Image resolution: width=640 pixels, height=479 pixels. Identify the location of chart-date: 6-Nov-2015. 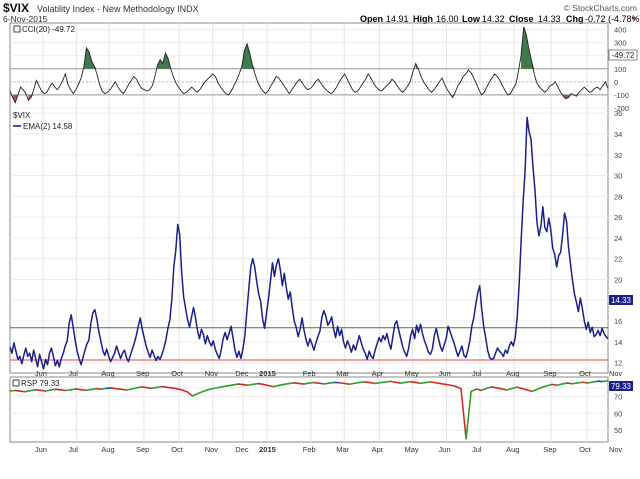
(25, 19).